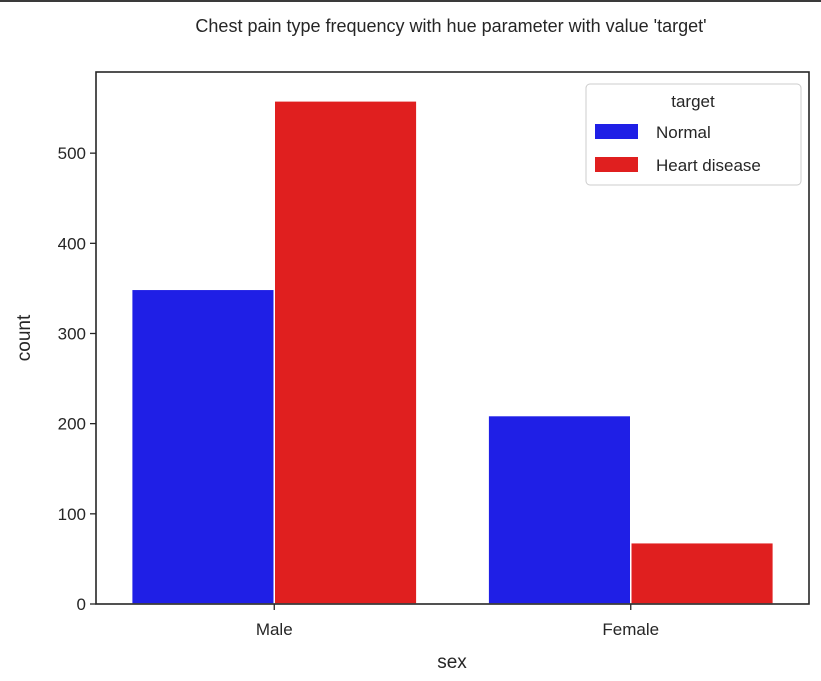 This screenshot has width=821, height=681. I want to click on legend: target Normal Heart disease, so click(693, 134).